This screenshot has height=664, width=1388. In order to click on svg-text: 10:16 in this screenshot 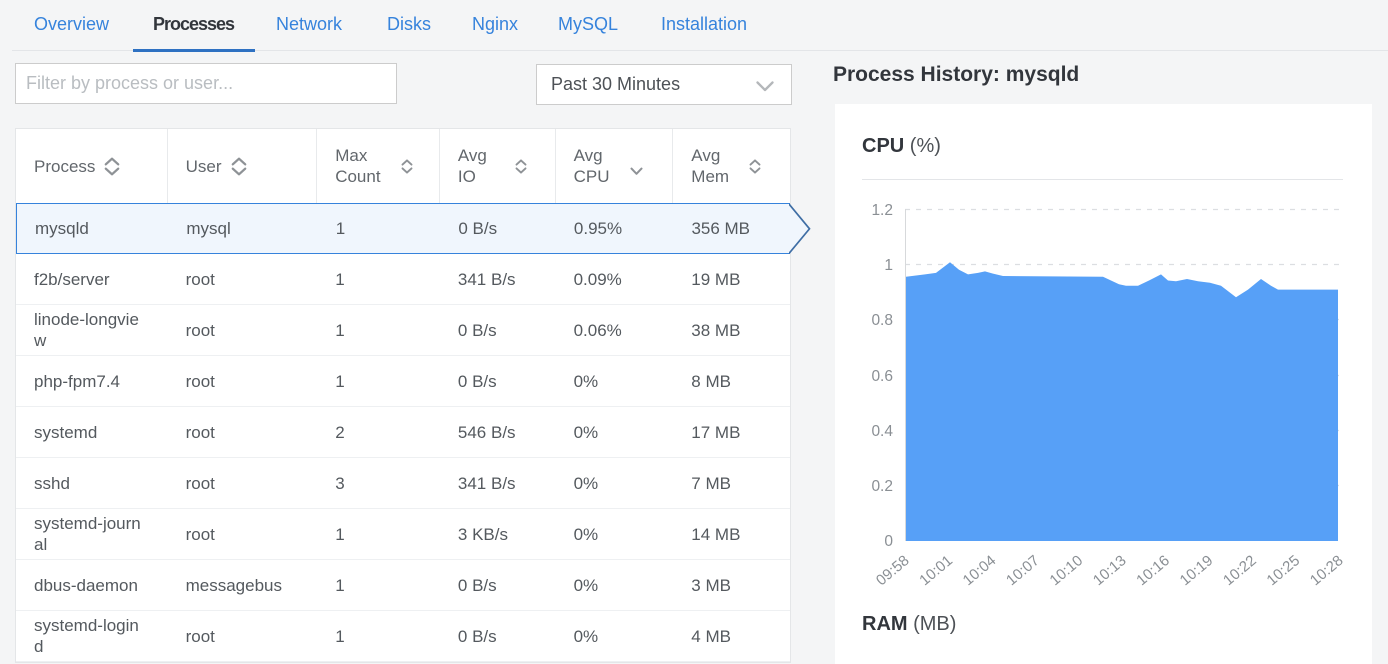, I will do `click(1153, 570)`.